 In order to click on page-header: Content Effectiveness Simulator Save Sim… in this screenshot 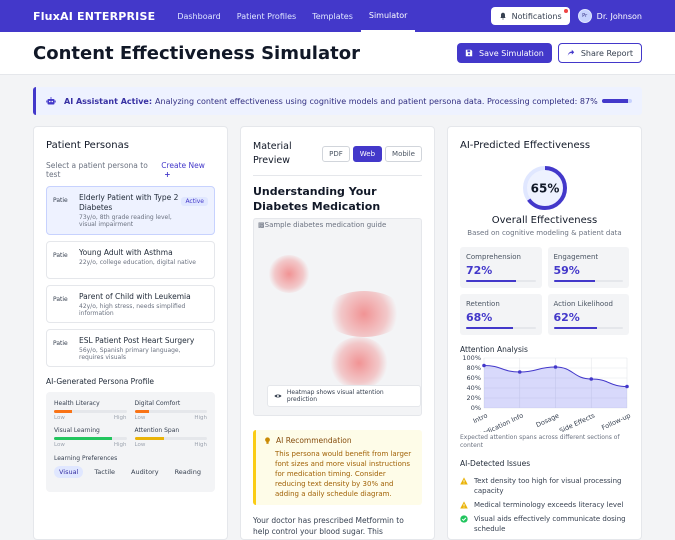, I will do `click(337, 53)`.